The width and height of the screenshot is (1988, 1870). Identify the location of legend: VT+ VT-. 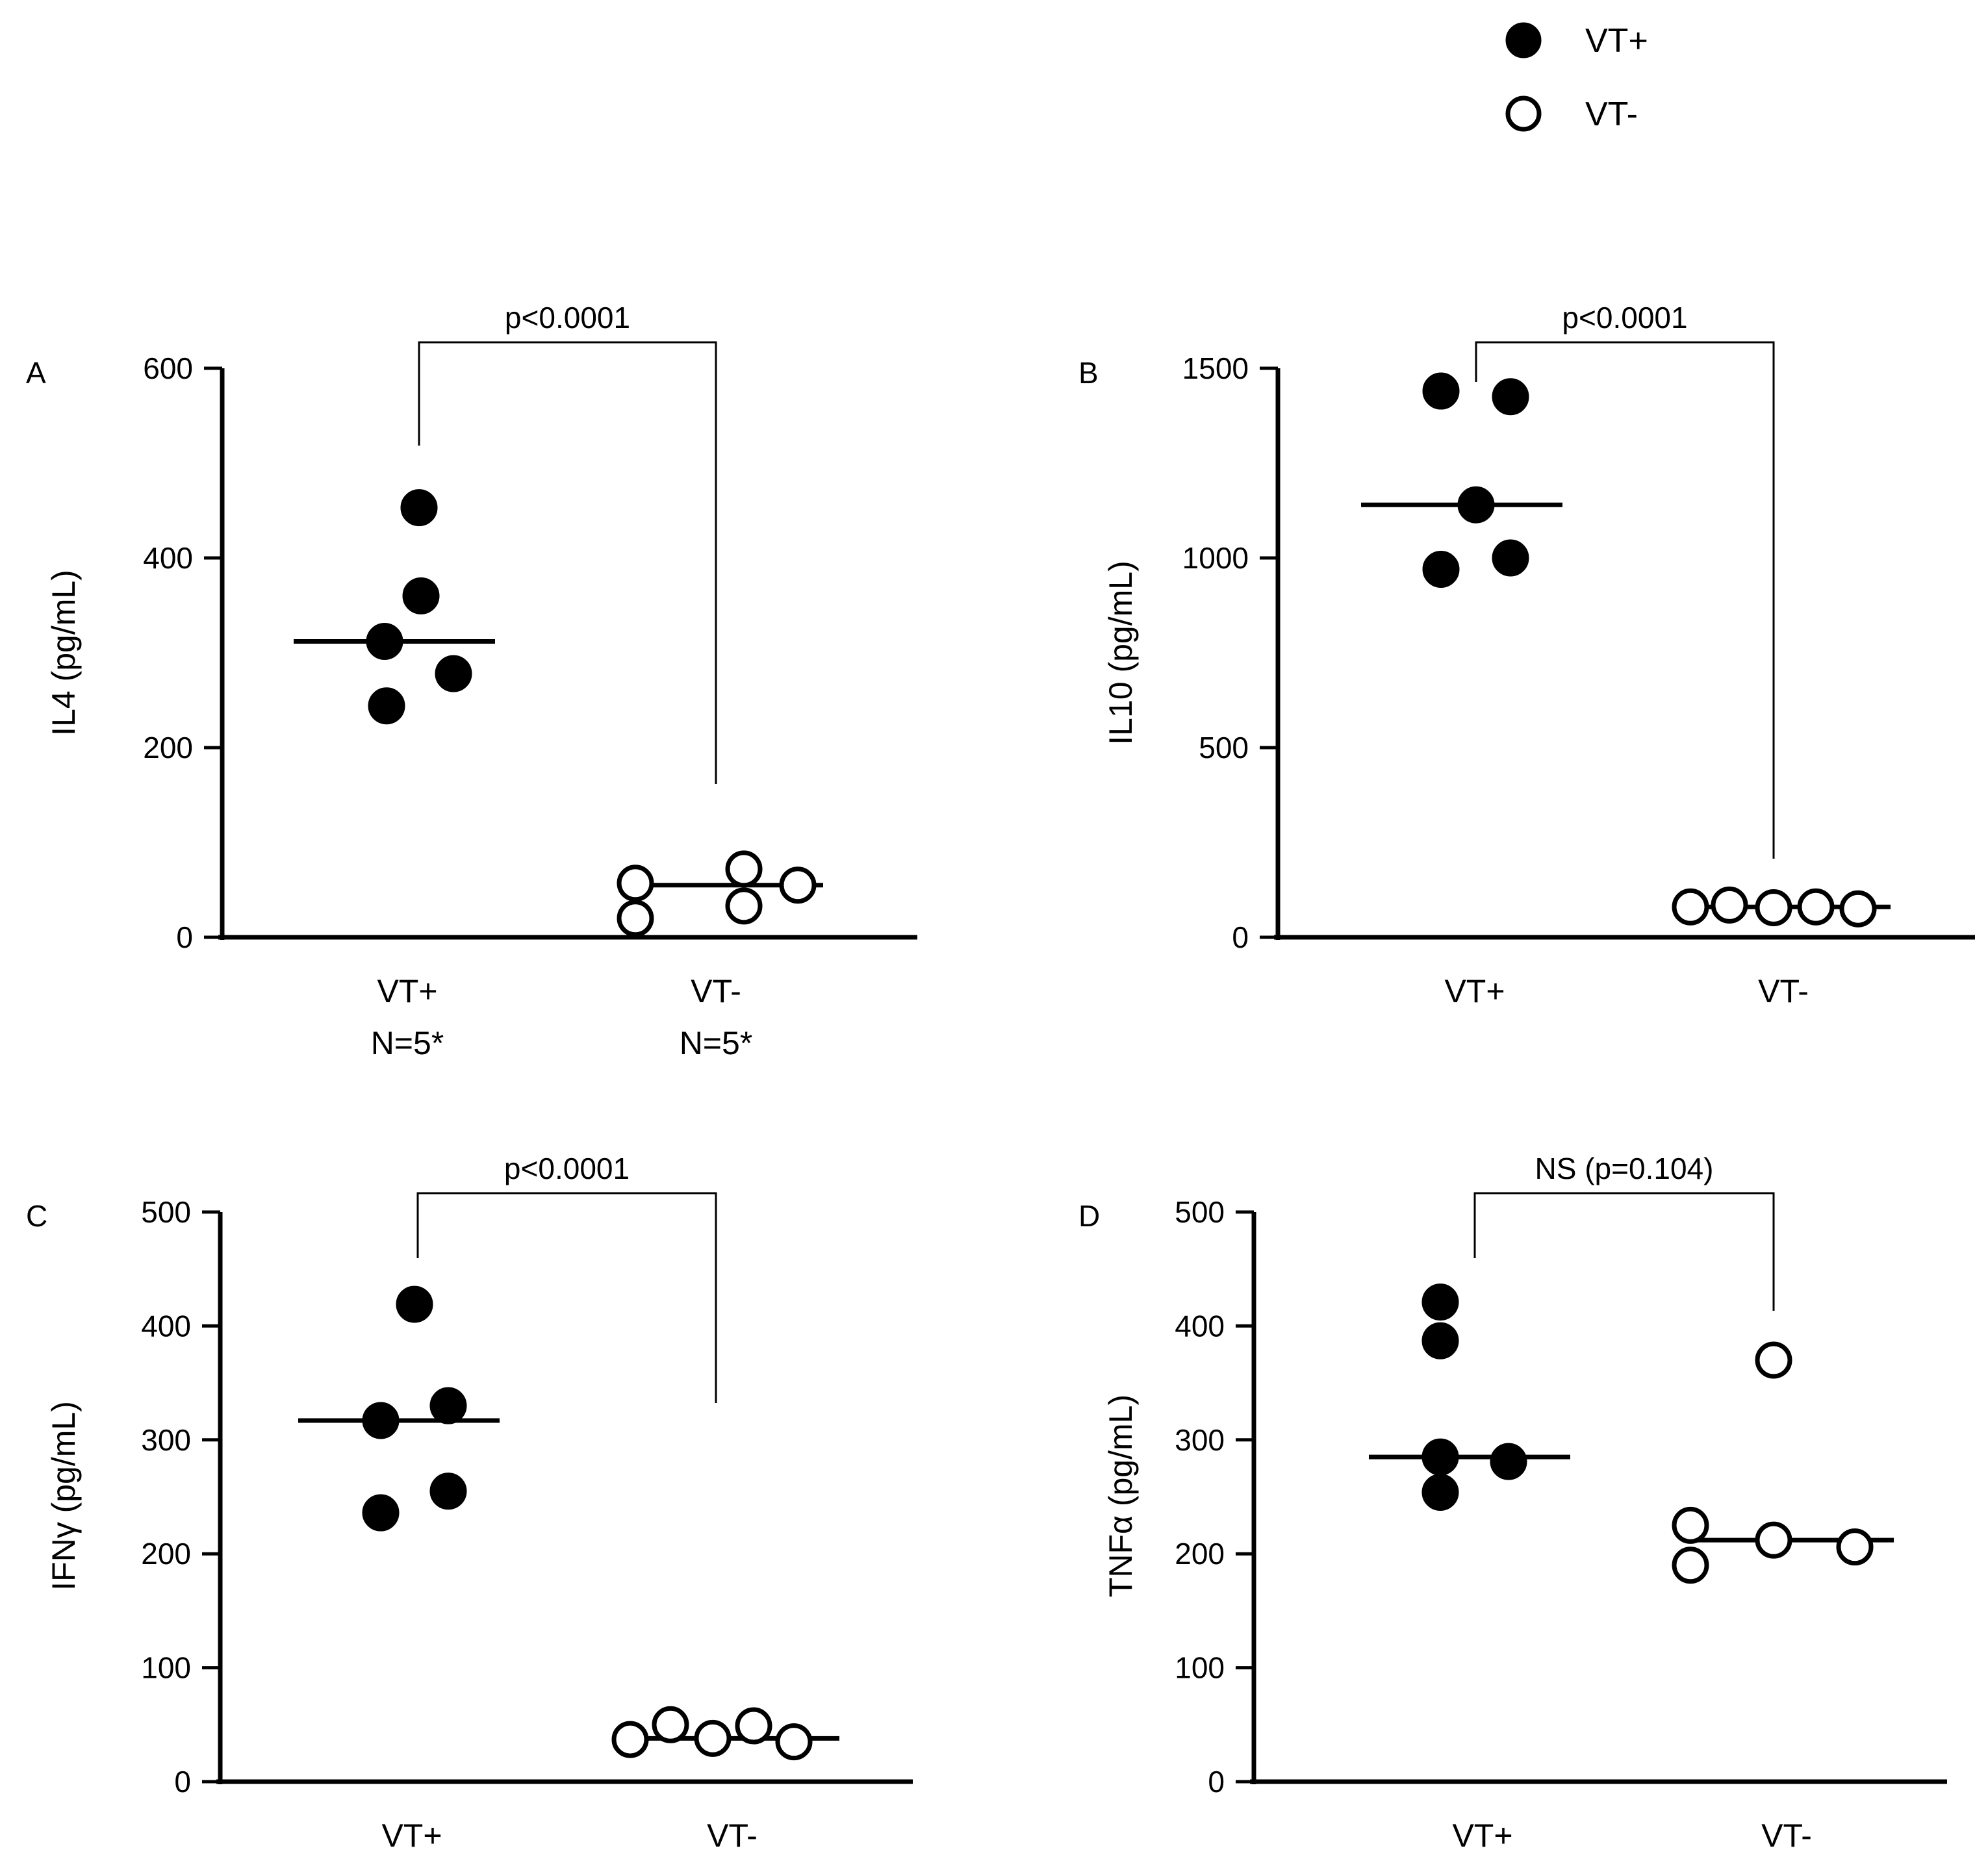
(1576, 77).